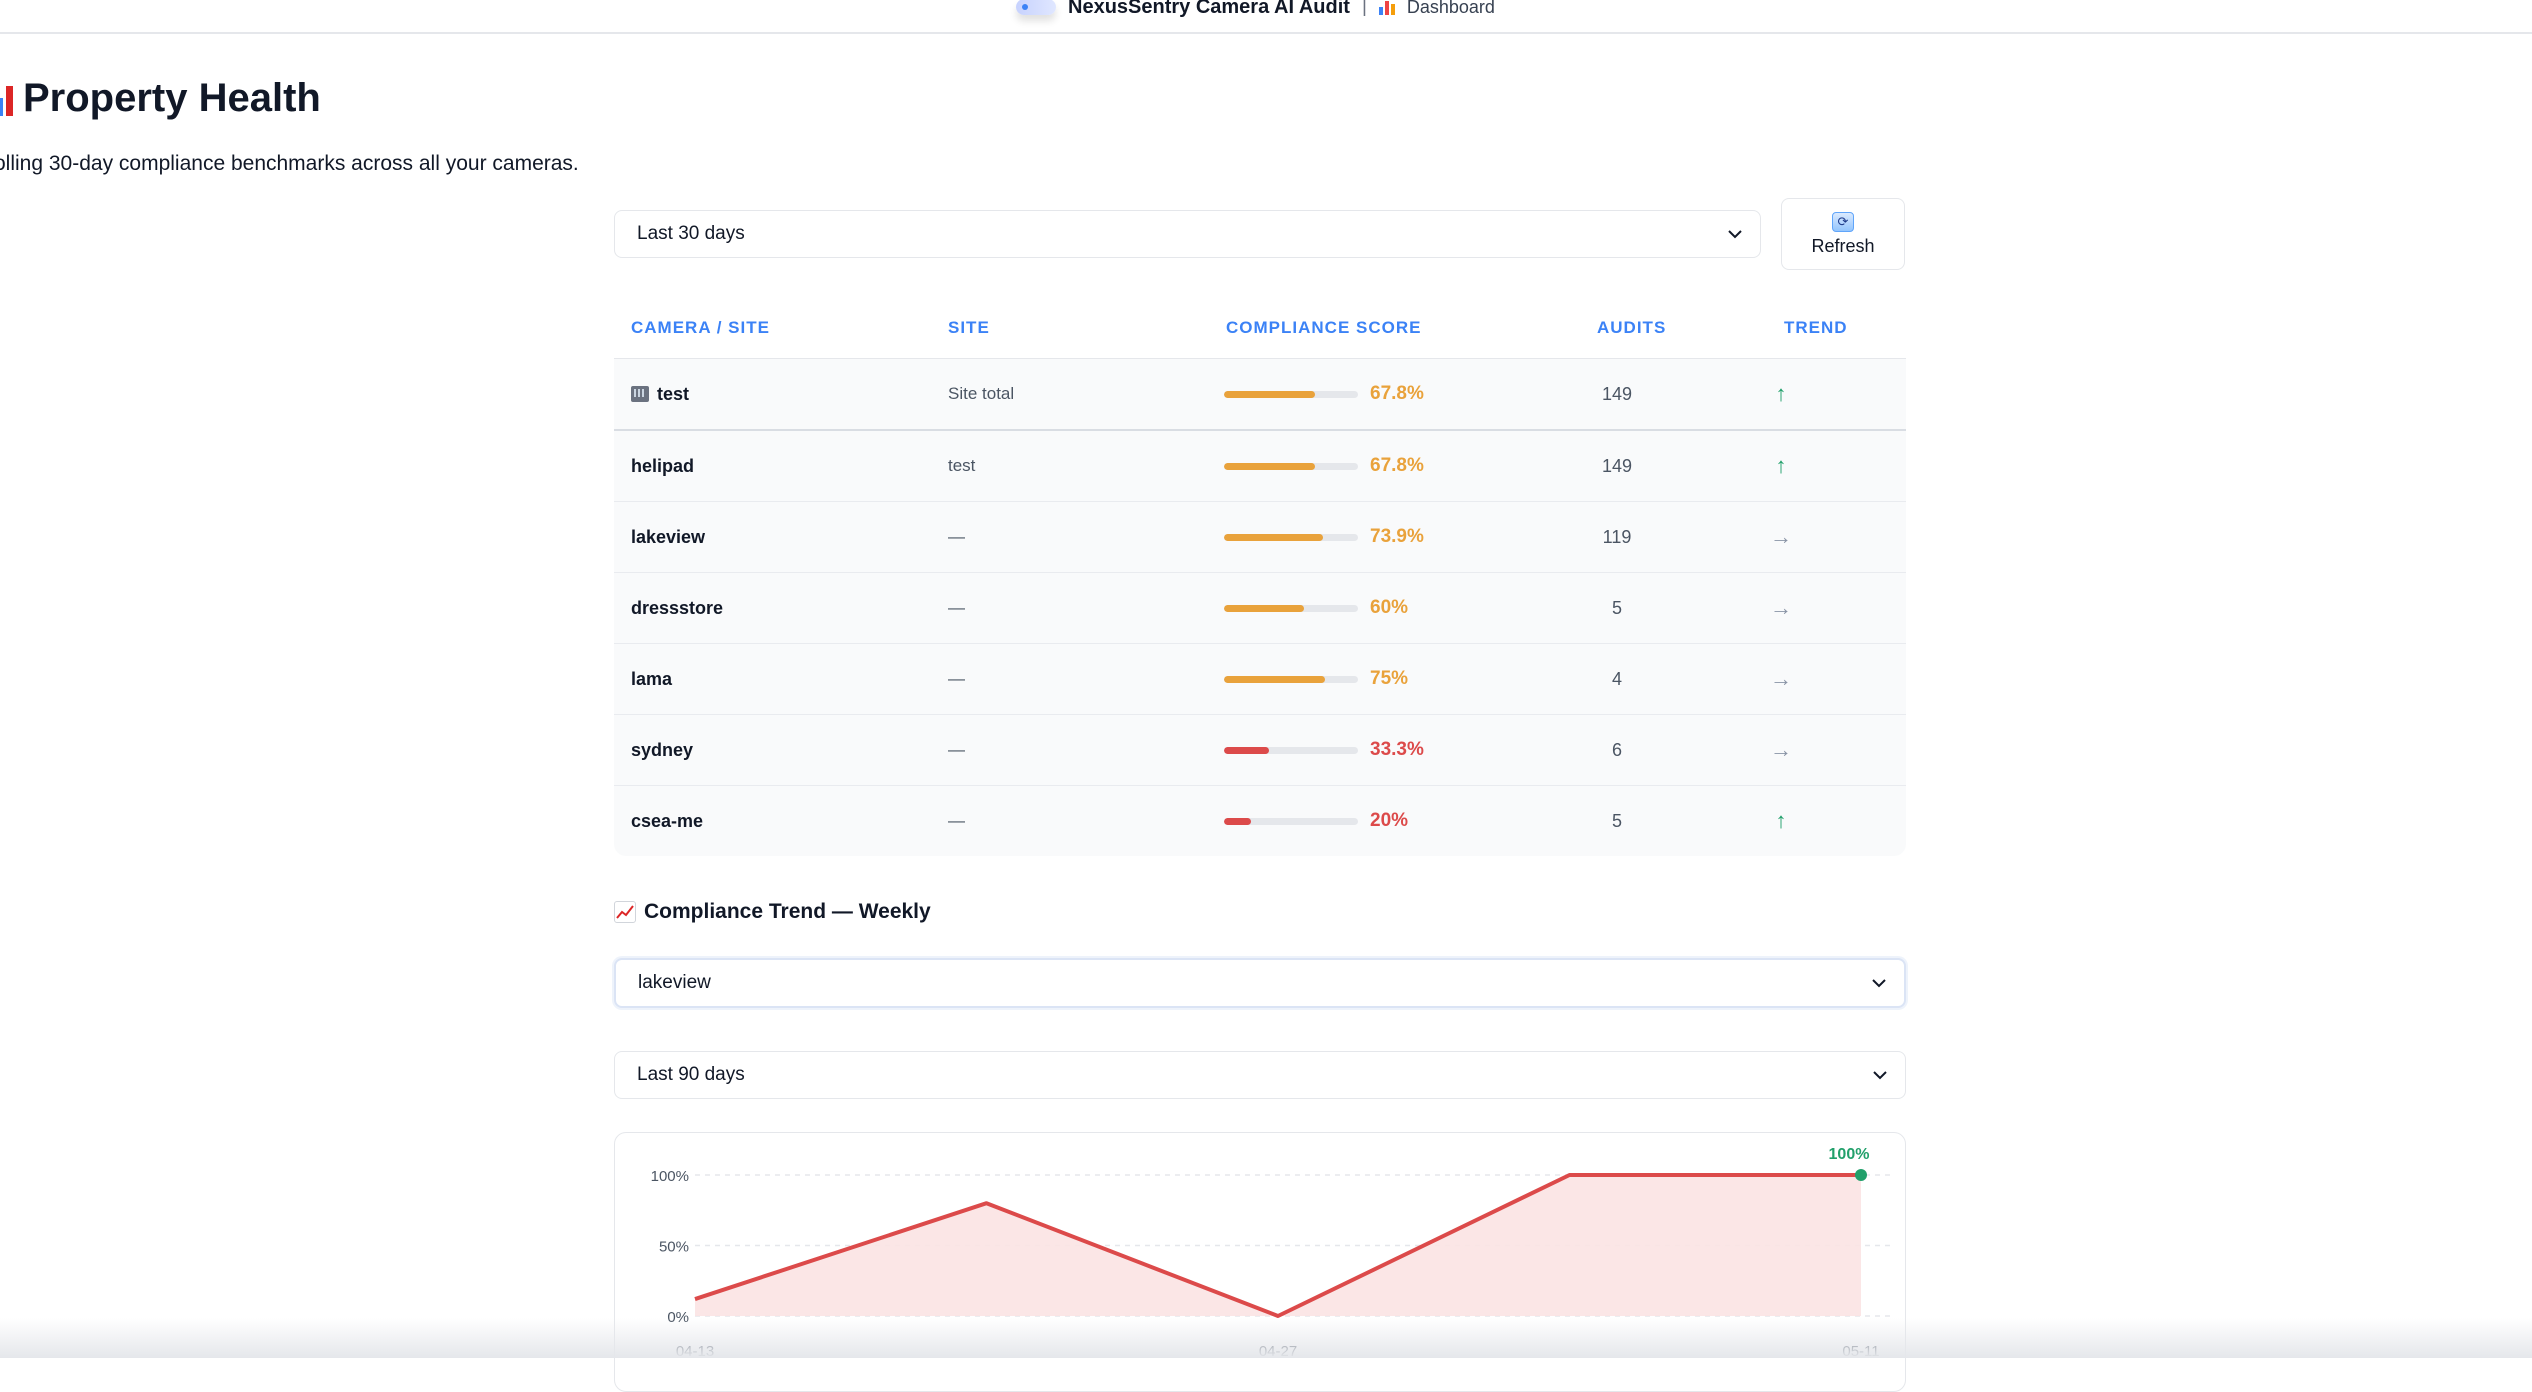  Describe the element at coordinates (640, 394) in the screenshot. I see `building-icon` at that location.